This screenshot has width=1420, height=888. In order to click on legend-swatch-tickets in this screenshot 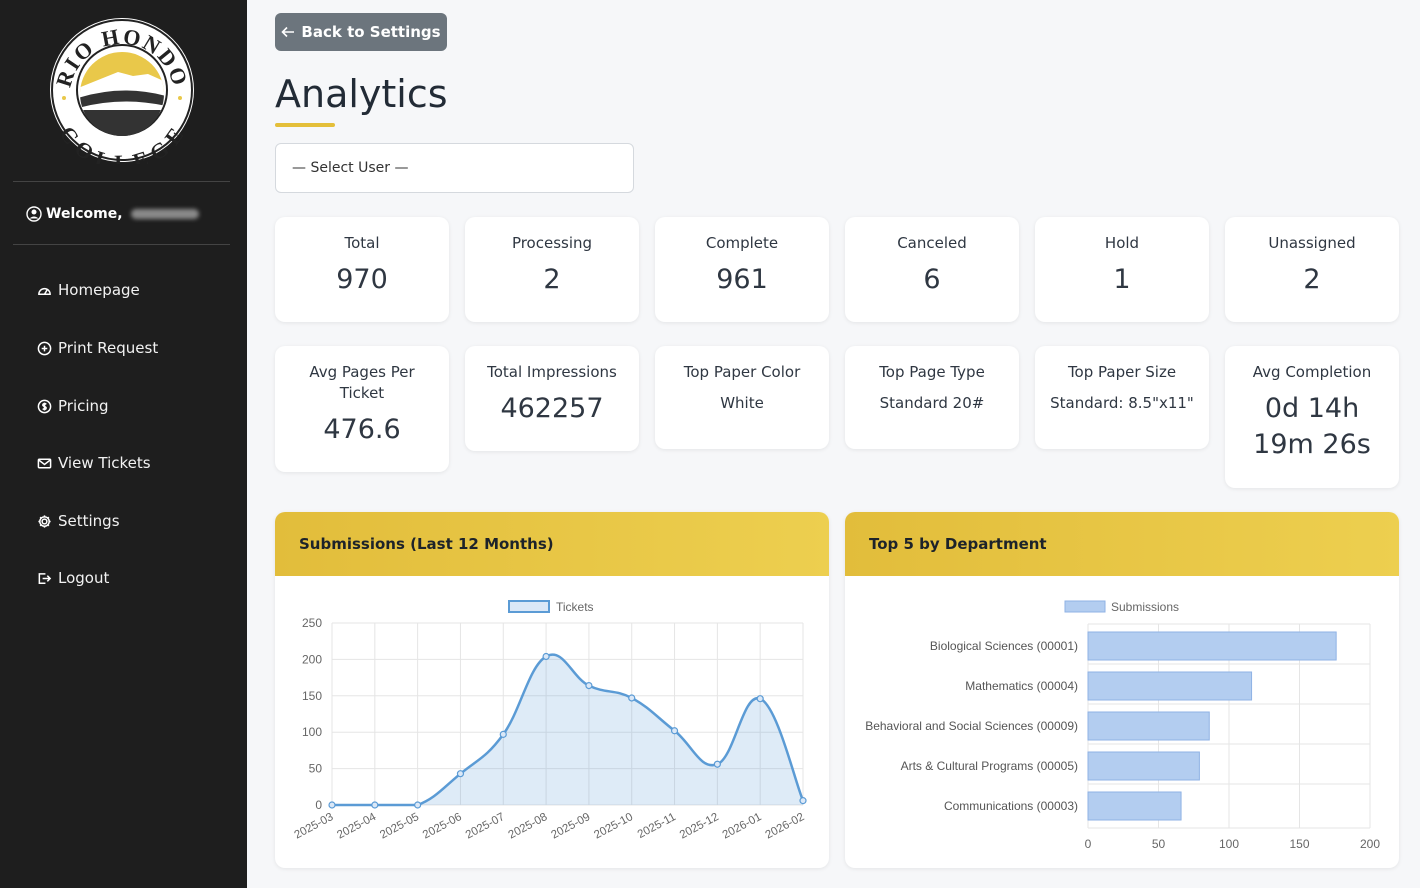, I will do `click(529, 606)`.